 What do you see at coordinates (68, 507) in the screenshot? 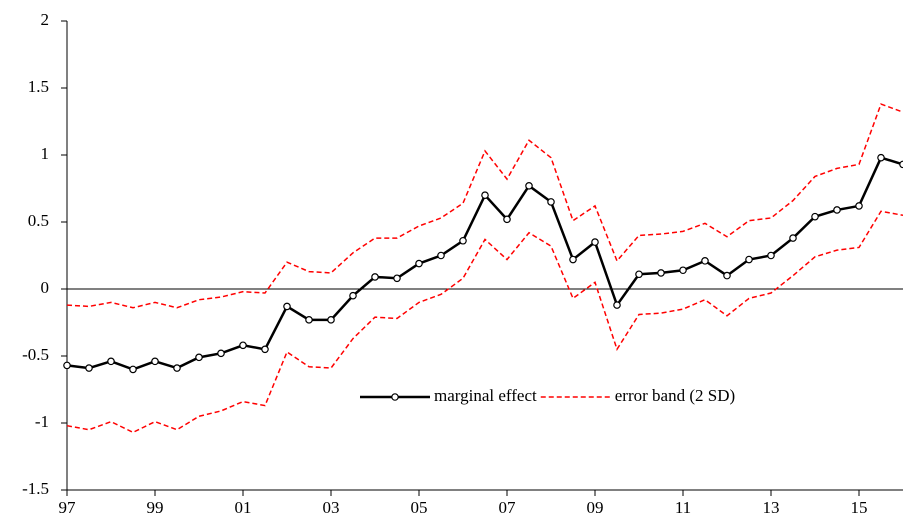
I see `x-tick-label: 97` at bounding box center [68, 507].